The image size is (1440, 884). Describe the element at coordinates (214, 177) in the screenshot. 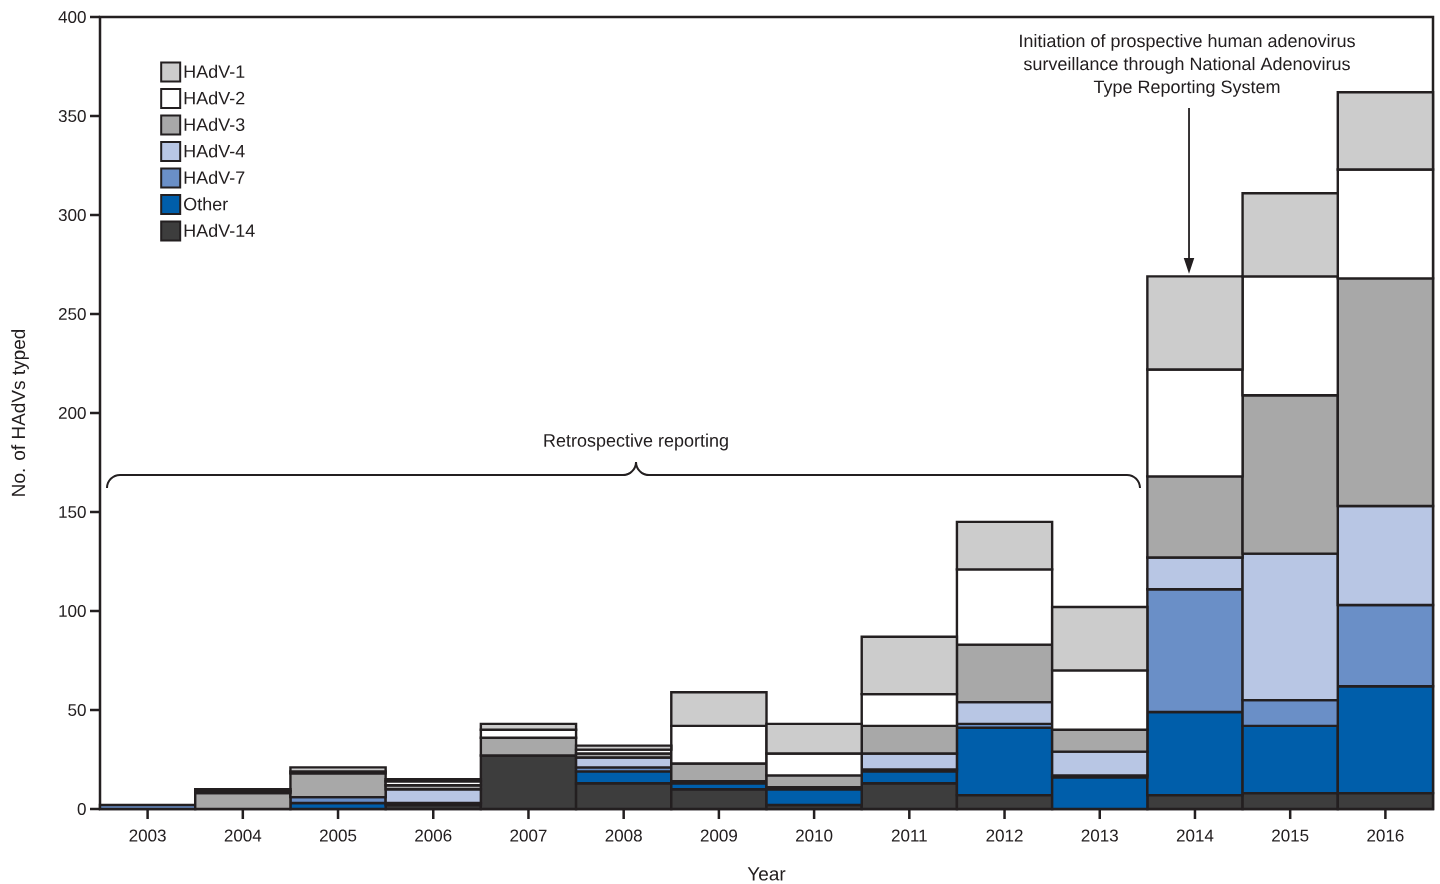

I see `legend-label: HAdV-7` at that location.